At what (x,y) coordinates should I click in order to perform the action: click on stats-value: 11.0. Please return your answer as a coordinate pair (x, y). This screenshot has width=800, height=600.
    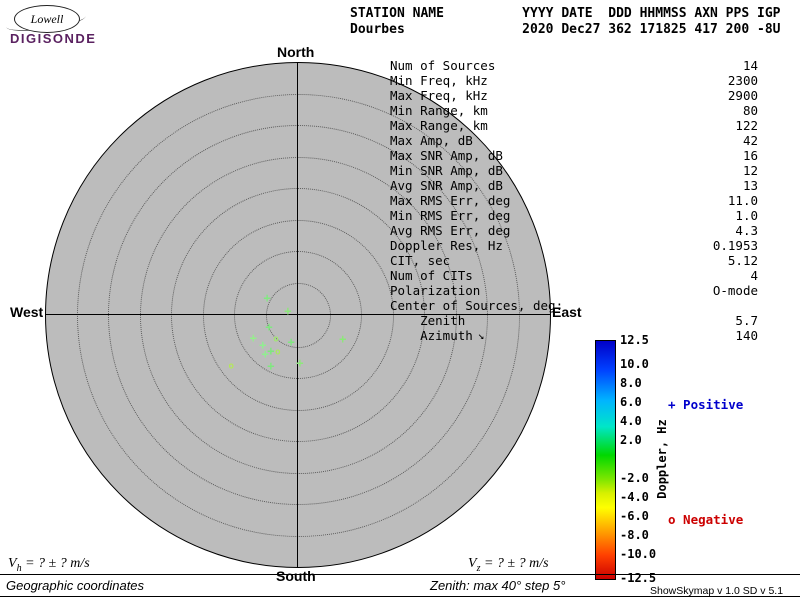
    Looking at the image, I should click on (742, 200).